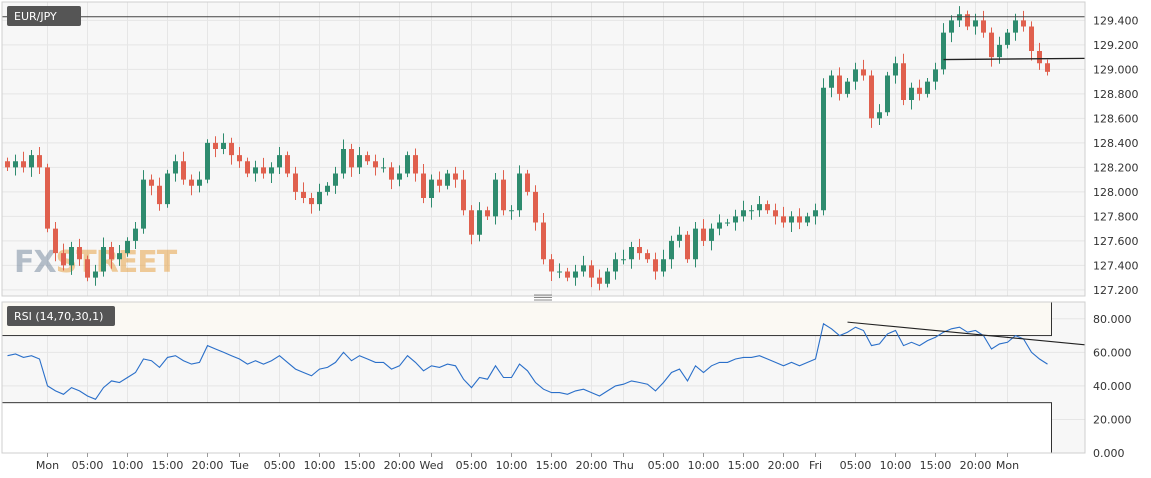 This screenshot has height=478, width=1151. I want to click on price-axis-tick-label: 127.800, so click(1116, 216).